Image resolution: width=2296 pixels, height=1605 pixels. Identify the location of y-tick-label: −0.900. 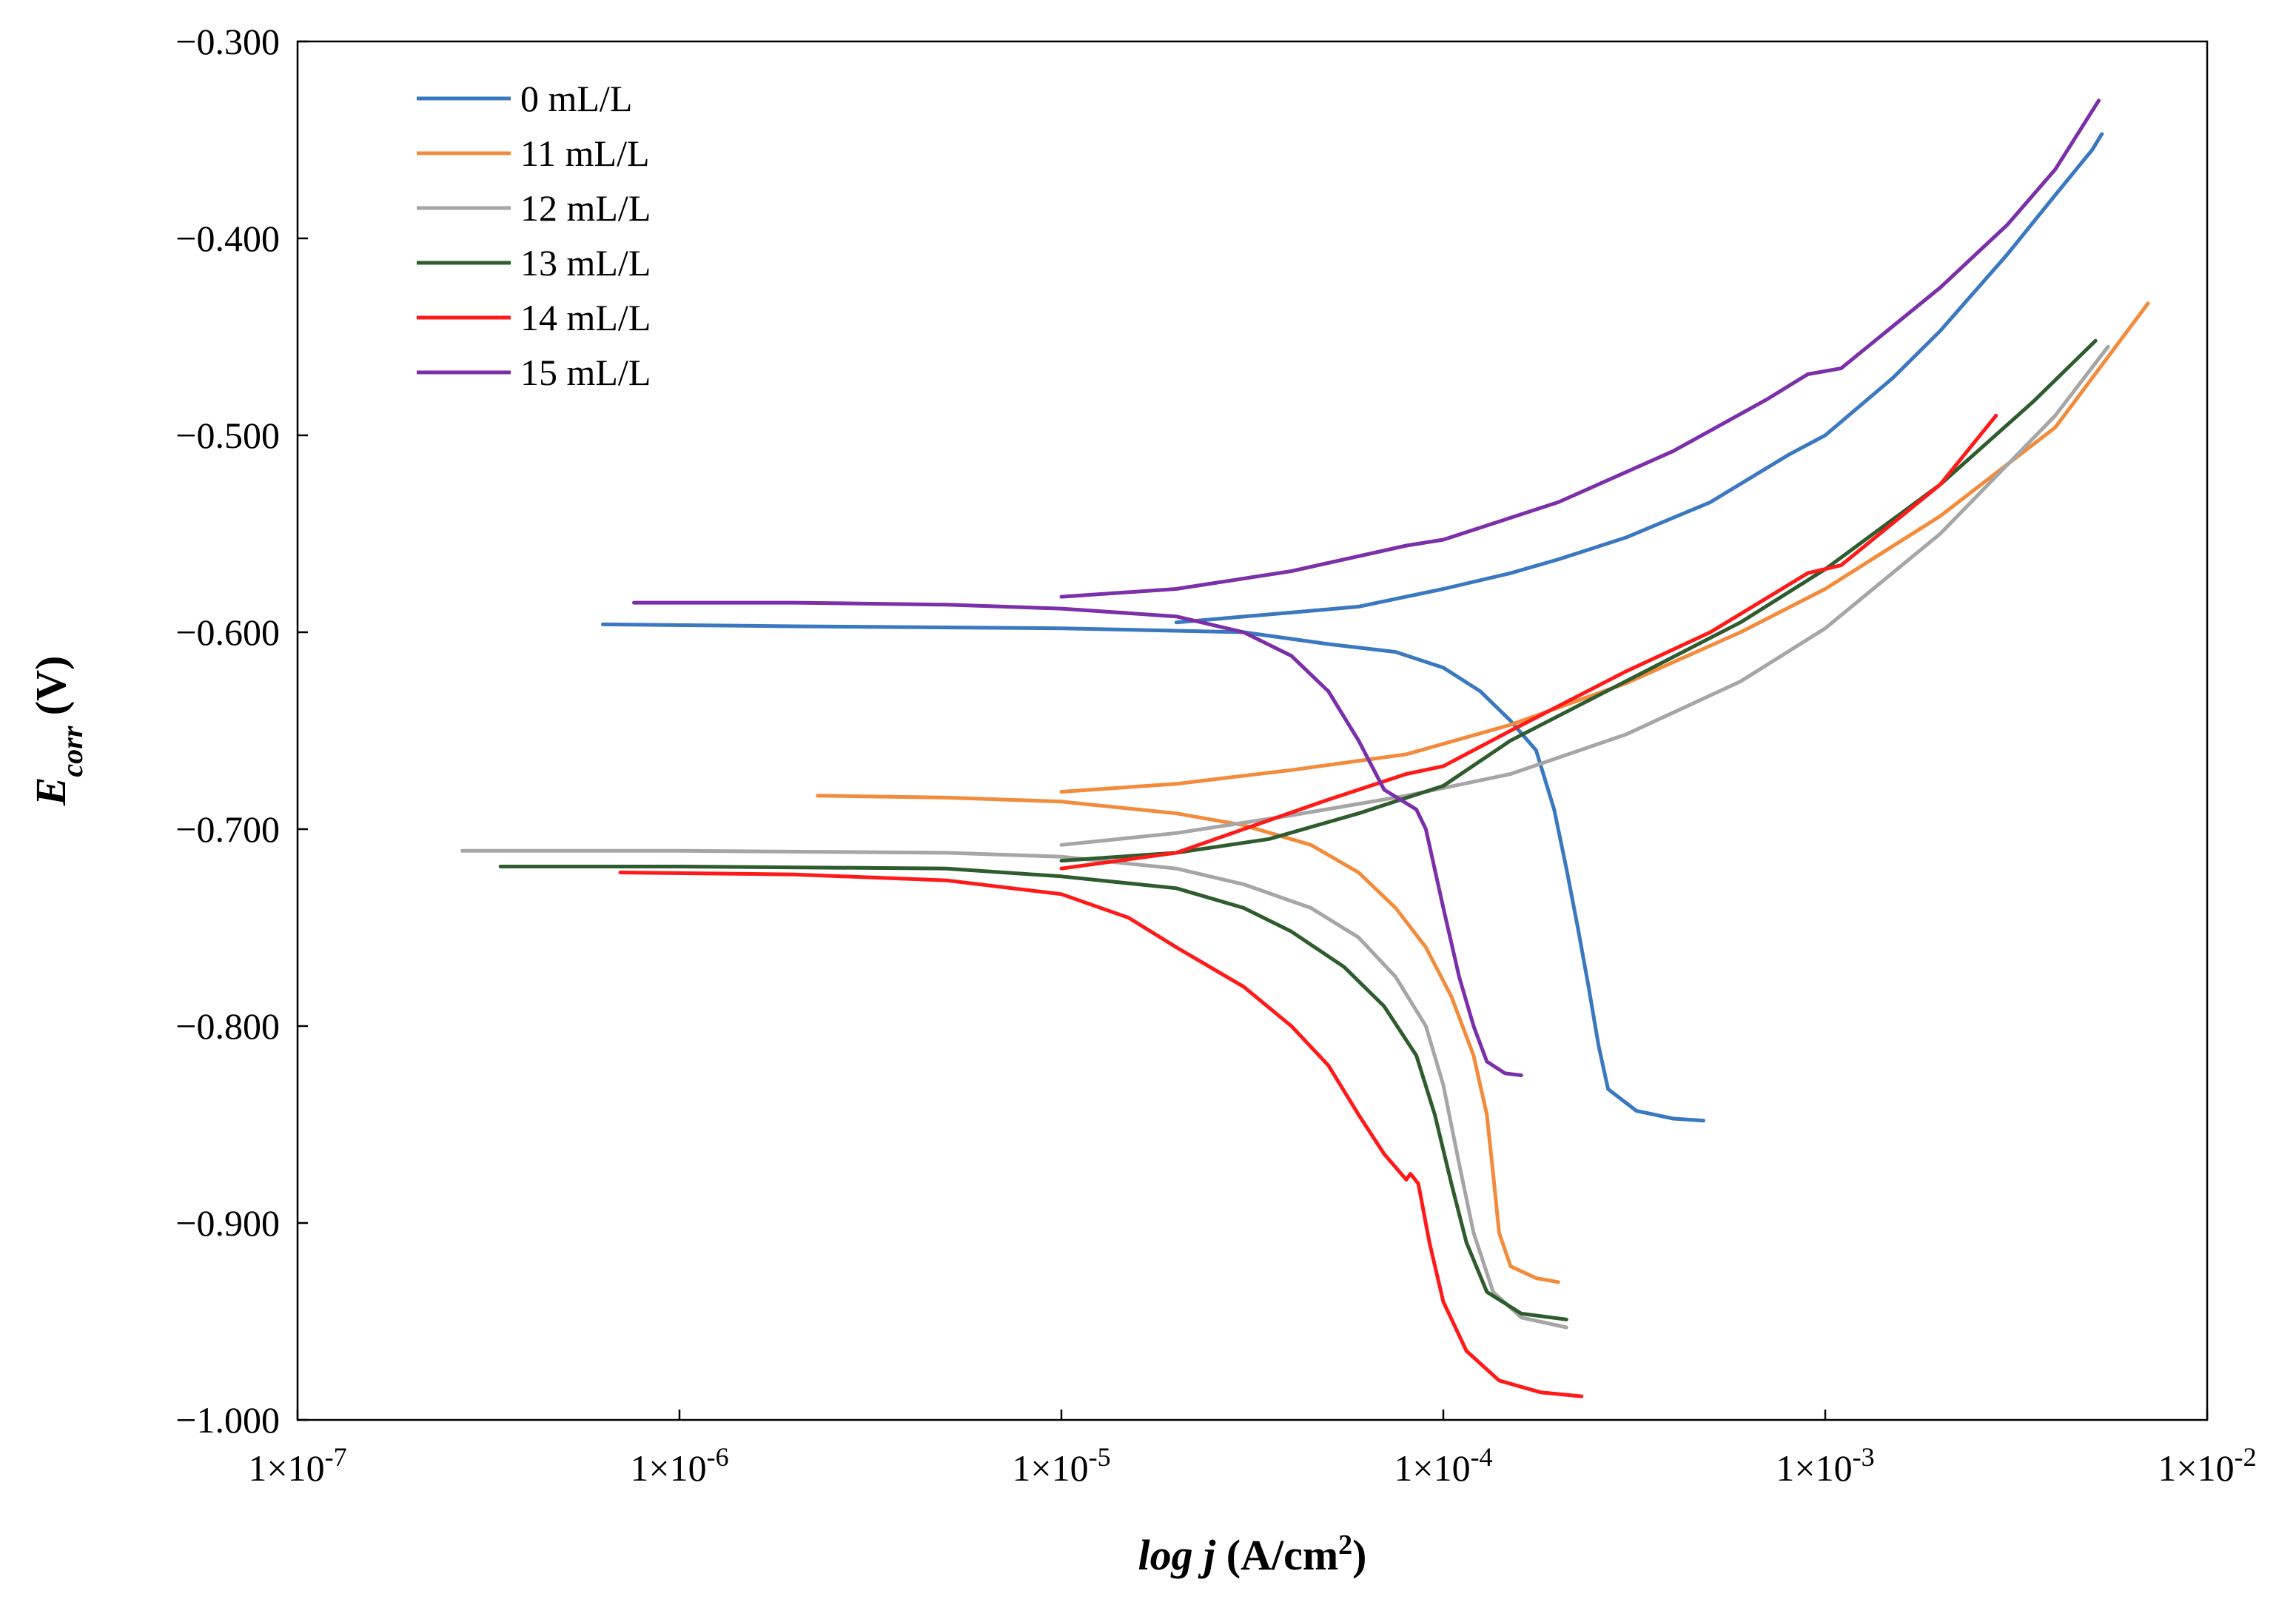
(228, 1223).